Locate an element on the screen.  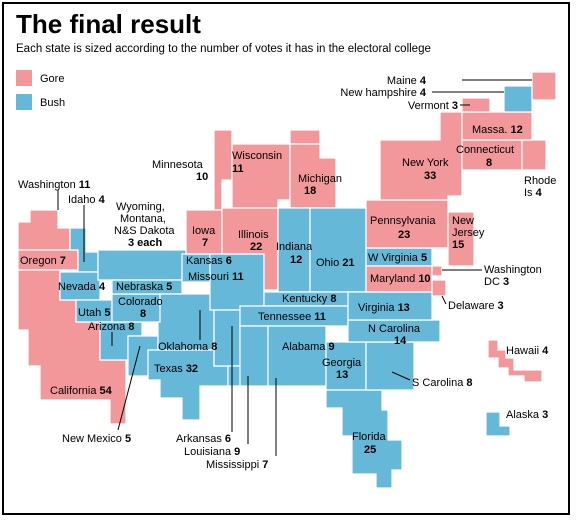
label-florida-ev: 25 is located at coordinates (370, 450).